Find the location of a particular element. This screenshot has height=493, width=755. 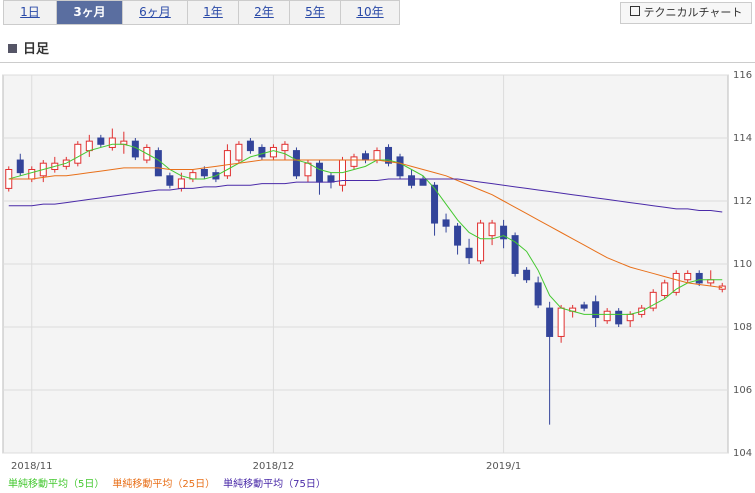

legend-entry: 単純移動平均（25日） is located at coordinates (163, 483).